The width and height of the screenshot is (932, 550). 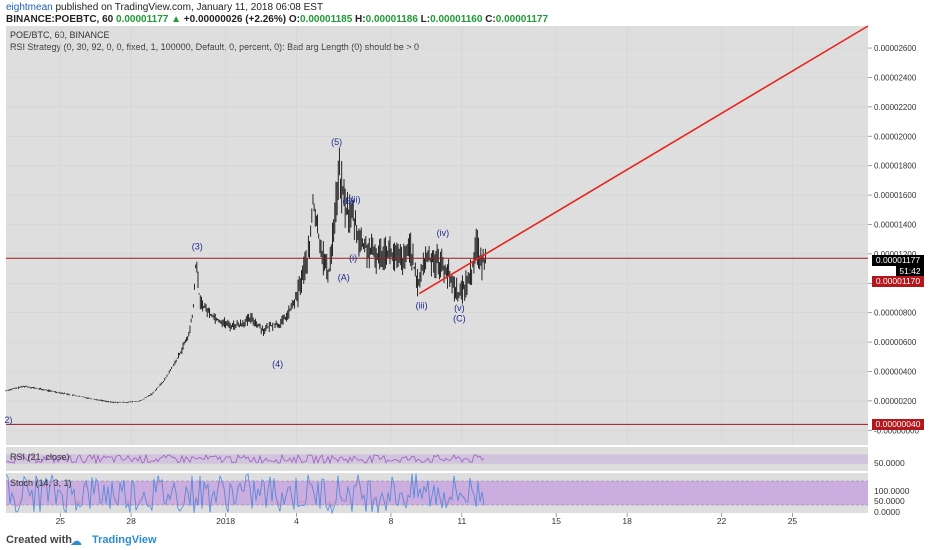 What do you see at coordinates (910, 271) in the screenshot?
I see `countdown-badge: 51:42` at bounding box center [910, 271].